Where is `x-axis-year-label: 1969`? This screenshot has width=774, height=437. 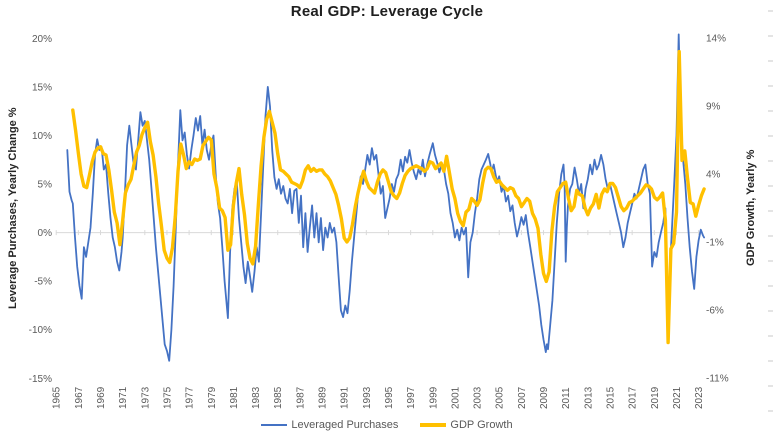 x-axis-year-label: 1969 is located at coordinates (101, 397).